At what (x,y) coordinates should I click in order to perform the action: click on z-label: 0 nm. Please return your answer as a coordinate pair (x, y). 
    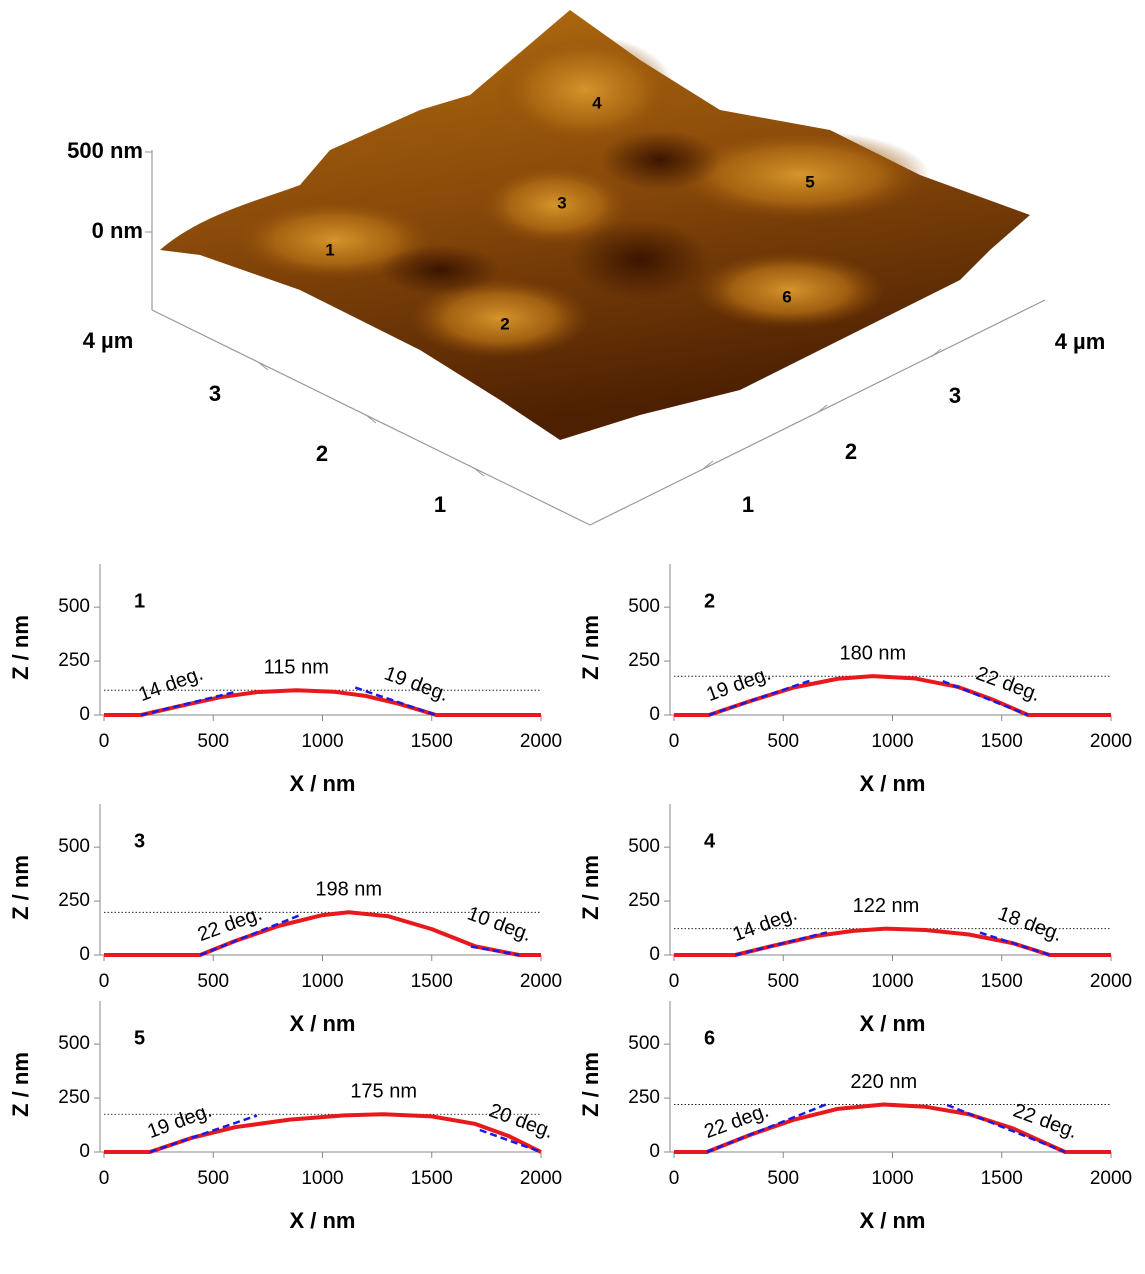
    Looking at the image, I should click on (117, 230).